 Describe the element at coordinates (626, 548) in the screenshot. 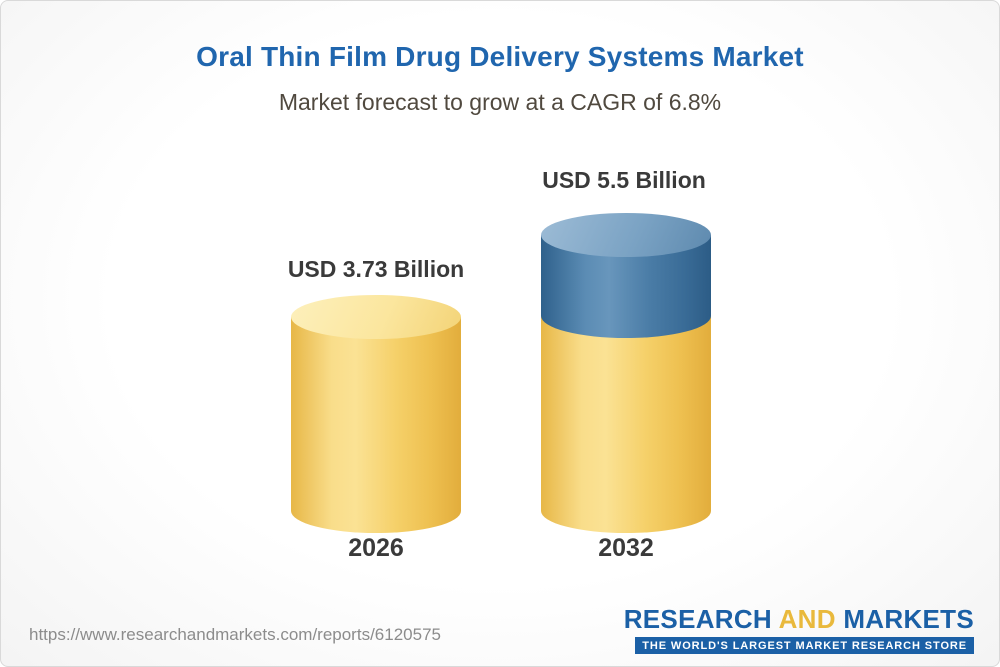

I see `x-axis-label-2032: 2032` at that location.